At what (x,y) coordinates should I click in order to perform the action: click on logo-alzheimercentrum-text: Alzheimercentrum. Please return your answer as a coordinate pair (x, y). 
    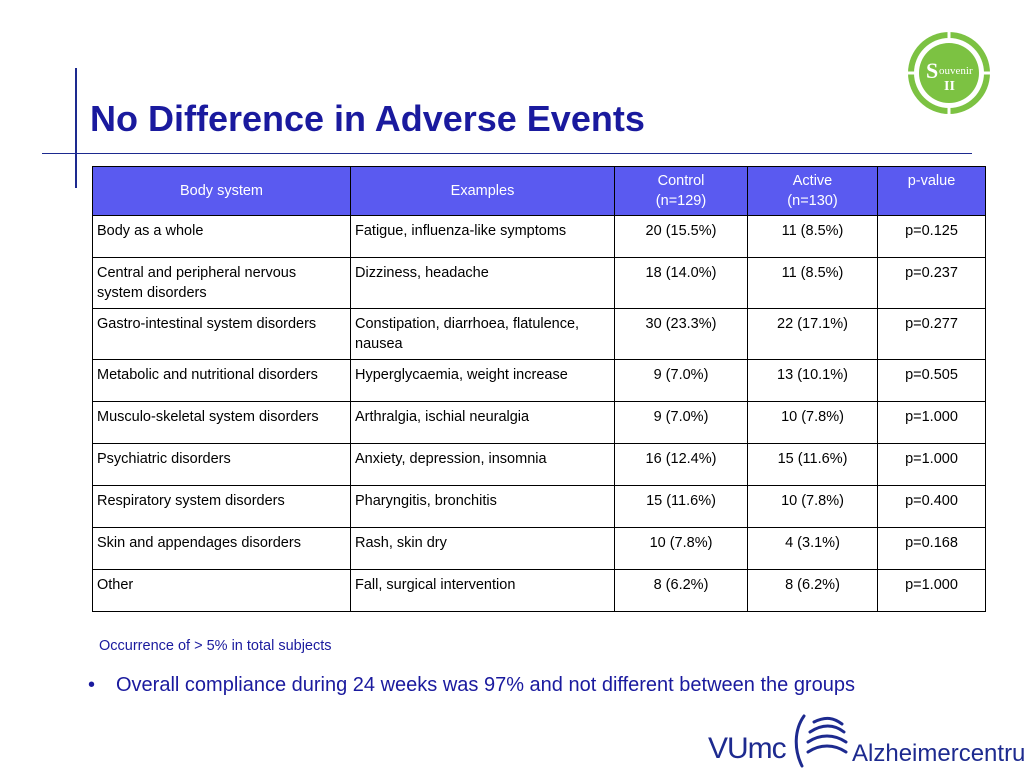
    Looking at the image, I should click on (938, 753).